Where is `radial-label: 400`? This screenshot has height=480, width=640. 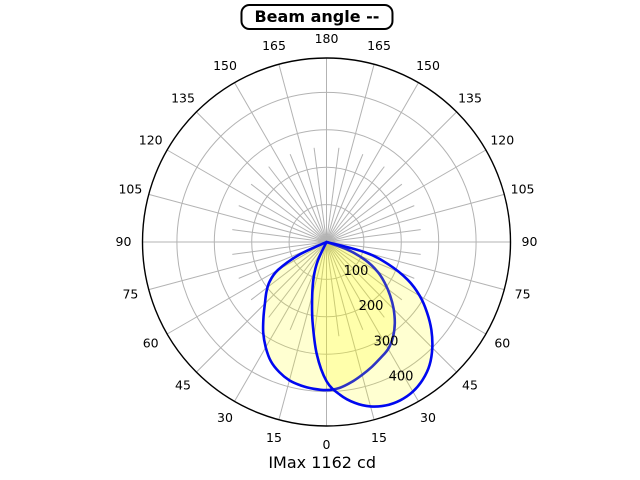
radial-label: 400 is located at coordinates (401, 377).